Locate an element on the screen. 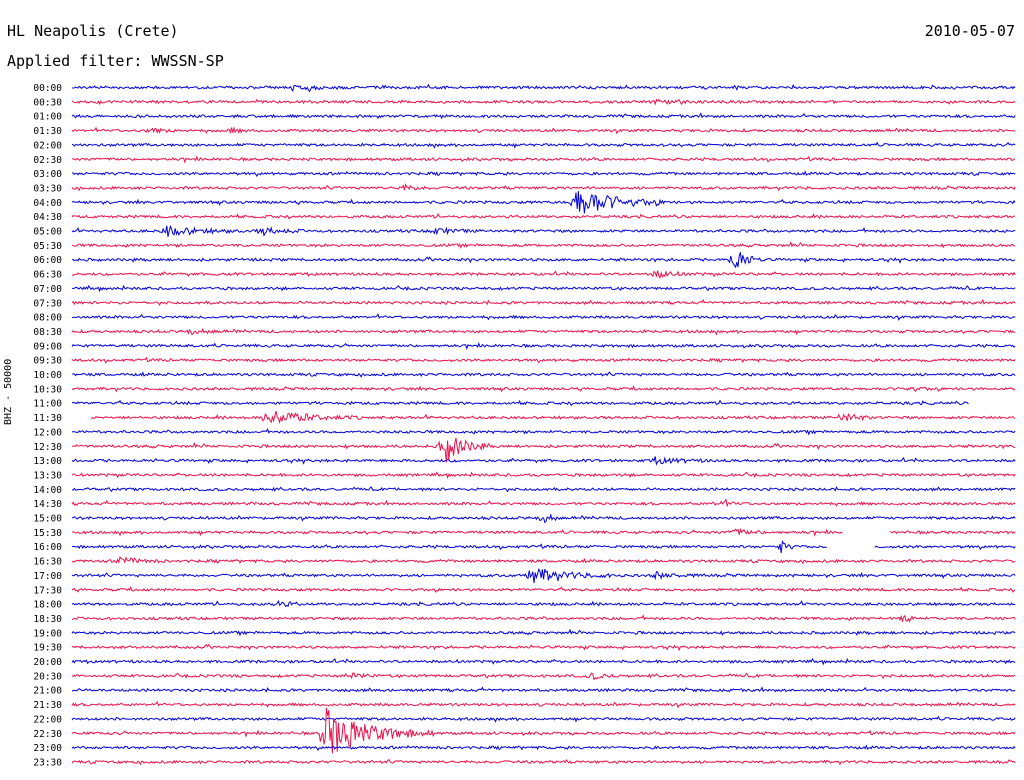 Image resolution: width=1024 pixels, height=780 pixels. tick-label: 21:30 is located at coordinates (47, 705).